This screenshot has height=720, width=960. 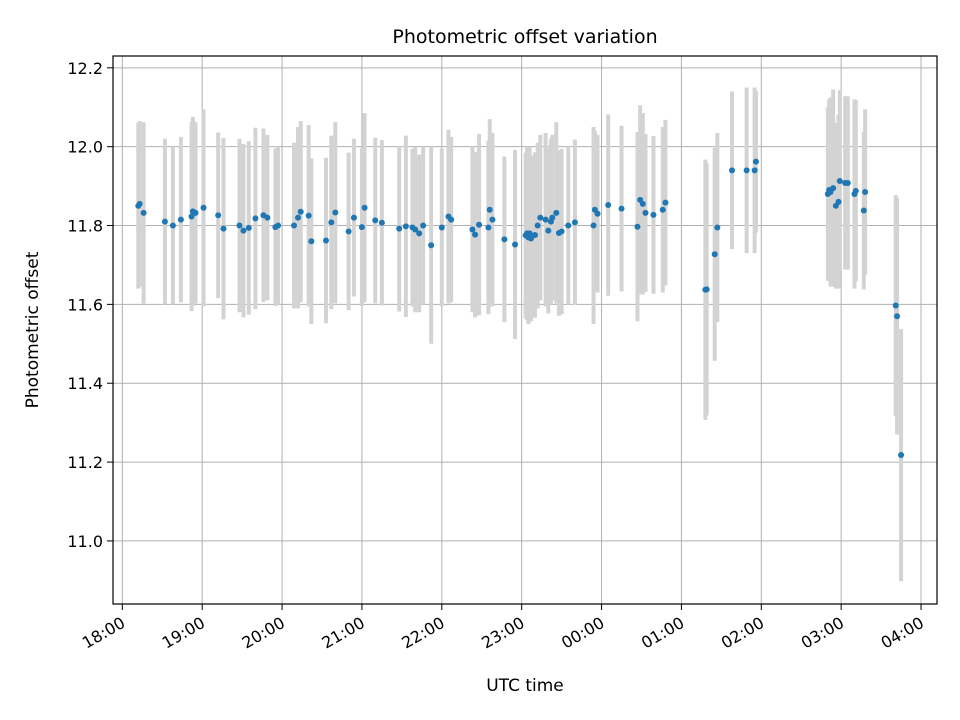 What do you see at coordinates (902, 633) in the screenshot?
I see `x-tick-label: 04:00` at bounding box center [902, 633].